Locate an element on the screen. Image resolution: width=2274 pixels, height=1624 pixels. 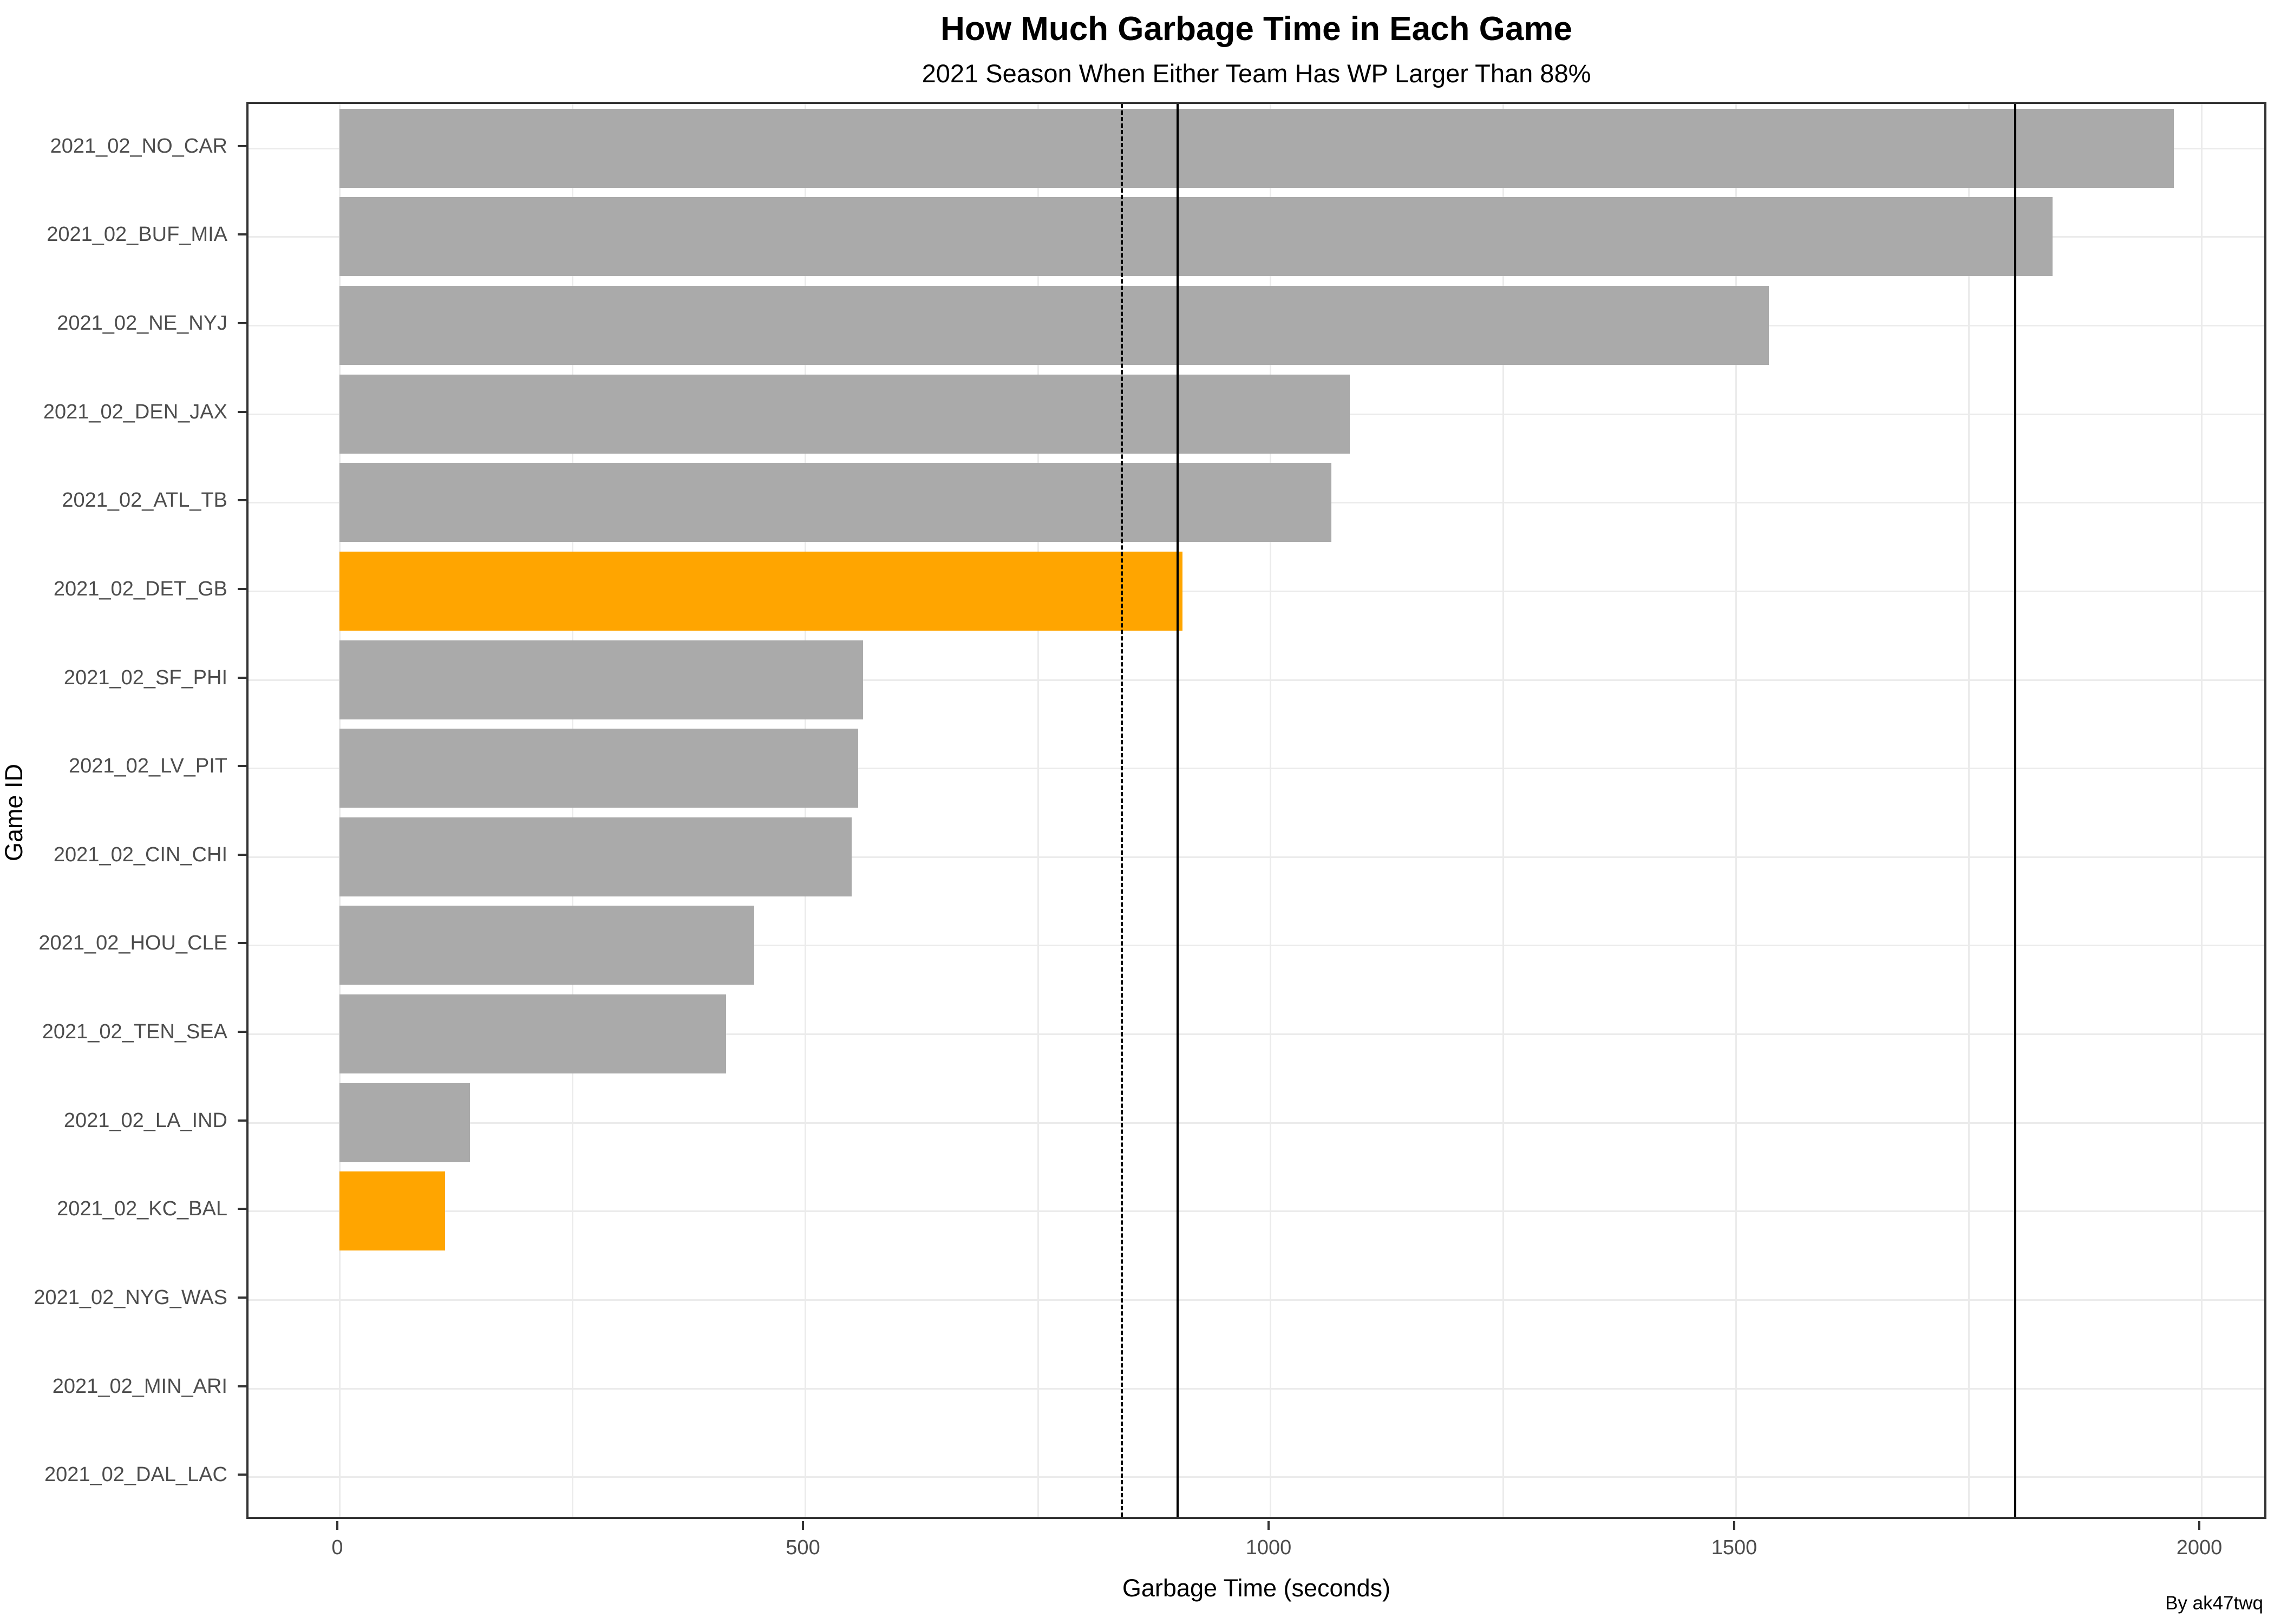
y-tick-label-2021_02_LA_IND: 2021_02_LA_IND is located at coordinates (145, 1120).